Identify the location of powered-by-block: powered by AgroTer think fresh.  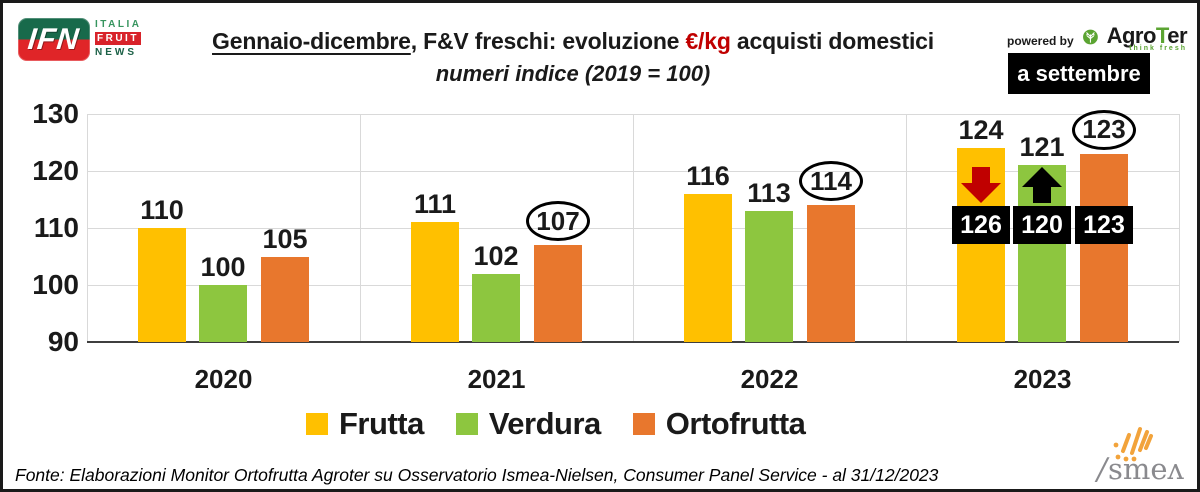
(1097, 37).